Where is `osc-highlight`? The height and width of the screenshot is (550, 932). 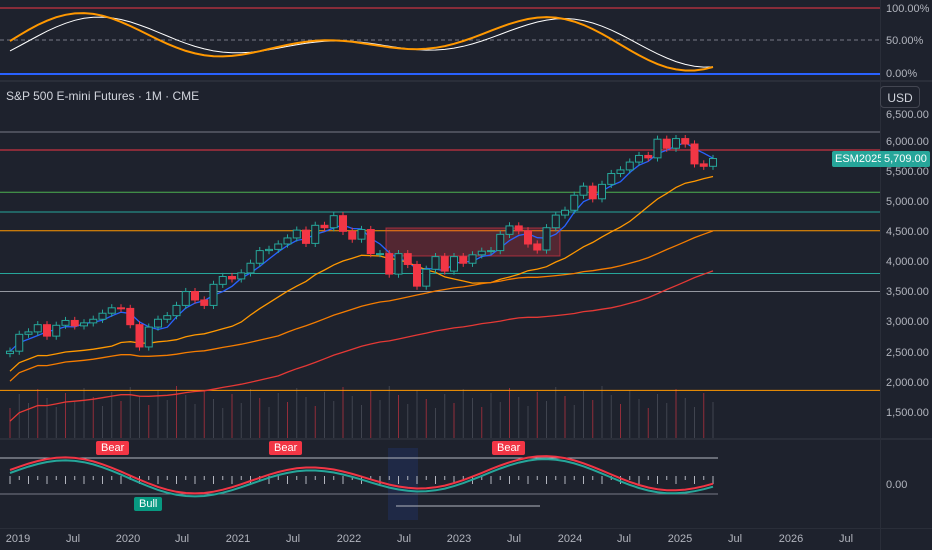
osc-highlight is located at coordinates (403, 484).